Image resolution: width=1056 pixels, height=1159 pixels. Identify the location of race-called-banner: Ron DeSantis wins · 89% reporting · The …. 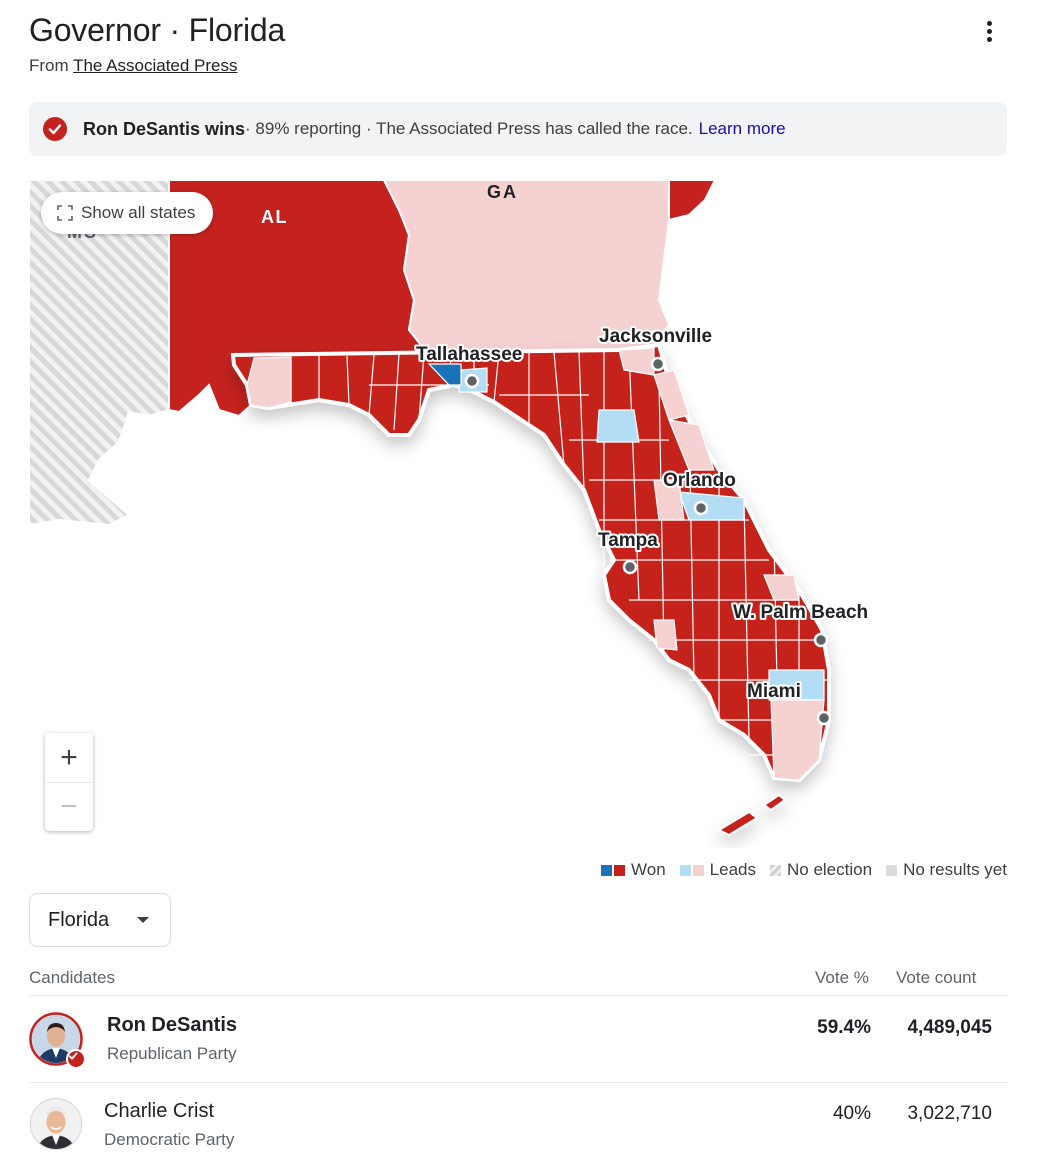
(518, 129).